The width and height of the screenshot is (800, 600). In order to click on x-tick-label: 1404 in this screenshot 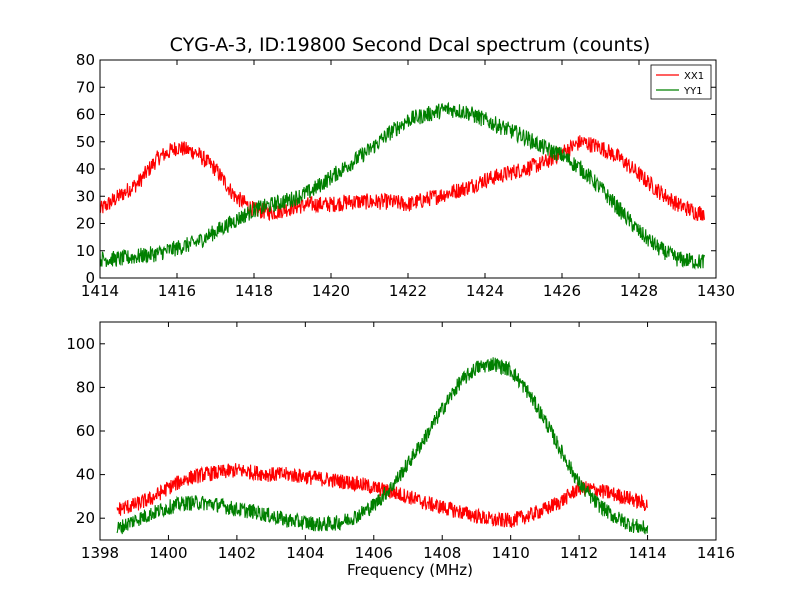, I will do `click(305, 553)`.